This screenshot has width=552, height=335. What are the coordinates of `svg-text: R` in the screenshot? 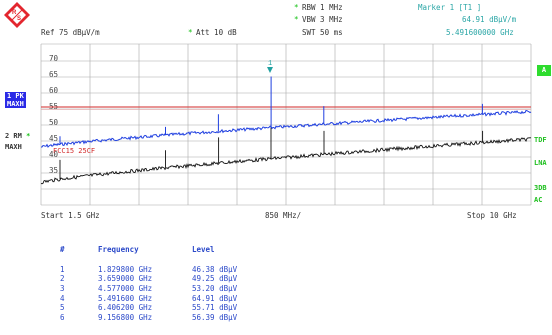 It's located at (14, 13).